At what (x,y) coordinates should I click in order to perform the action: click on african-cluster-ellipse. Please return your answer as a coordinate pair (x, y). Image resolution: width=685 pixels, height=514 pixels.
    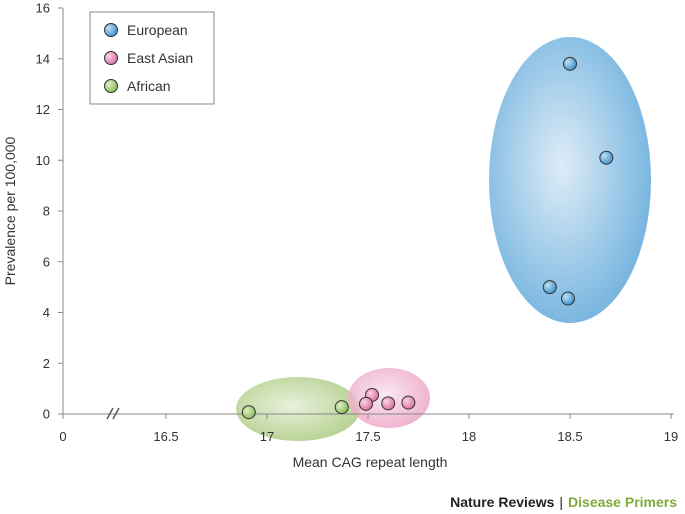
    Looking at the image, I should click on (298, 409).